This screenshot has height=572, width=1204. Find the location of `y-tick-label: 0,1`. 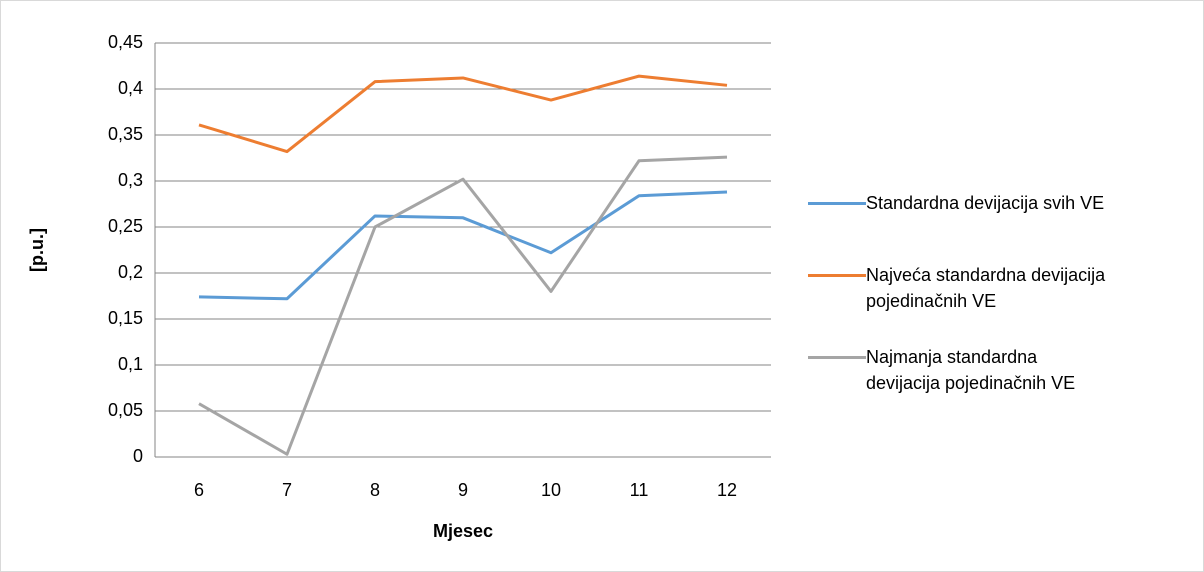

y-tick-label: 0,1 is located at coordinates (130, 364).